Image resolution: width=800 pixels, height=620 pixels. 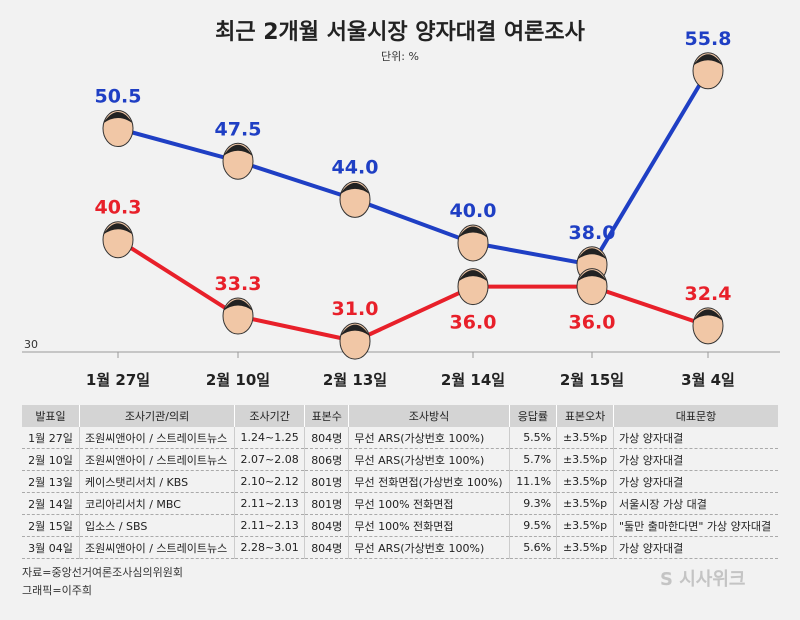 I want to click on table-cell: 무선 전화면접(가상번호 100%), so click(x=429, y=481).